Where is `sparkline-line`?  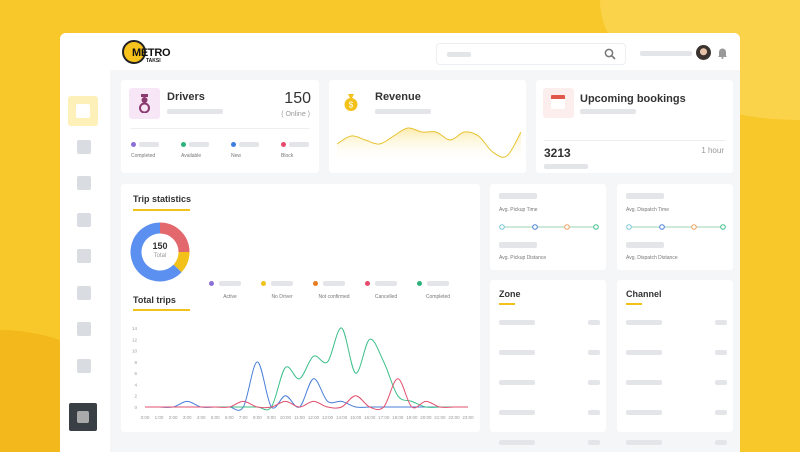 sparkline-line is located at coordinates (429, 142).